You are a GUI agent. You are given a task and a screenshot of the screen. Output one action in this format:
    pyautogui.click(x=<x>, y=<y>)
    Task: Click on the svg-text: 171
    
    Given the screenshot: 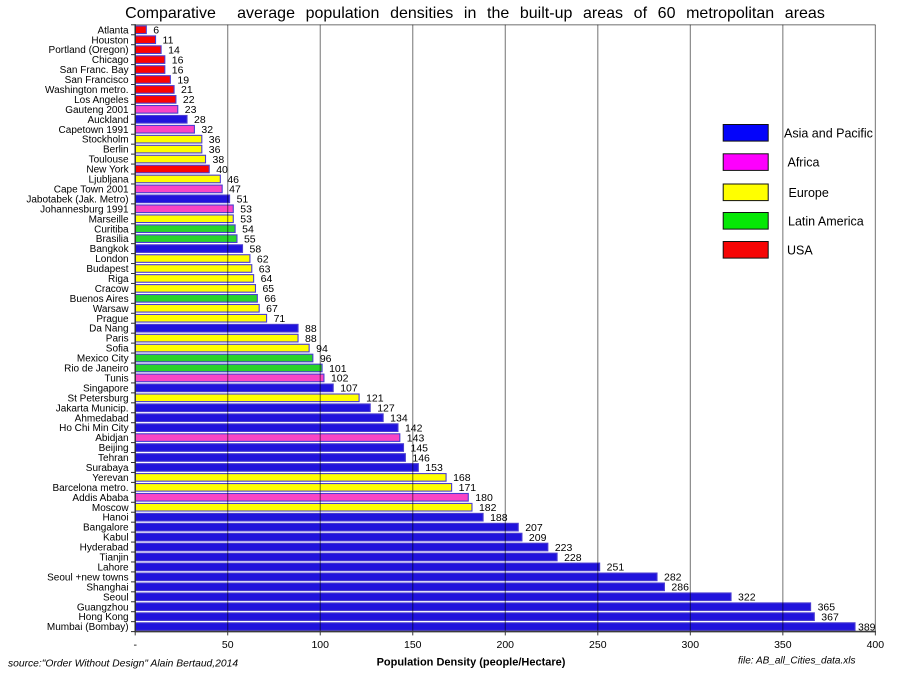 What is the action you would take?
    pyautogui.click(x=468, y=488)
    